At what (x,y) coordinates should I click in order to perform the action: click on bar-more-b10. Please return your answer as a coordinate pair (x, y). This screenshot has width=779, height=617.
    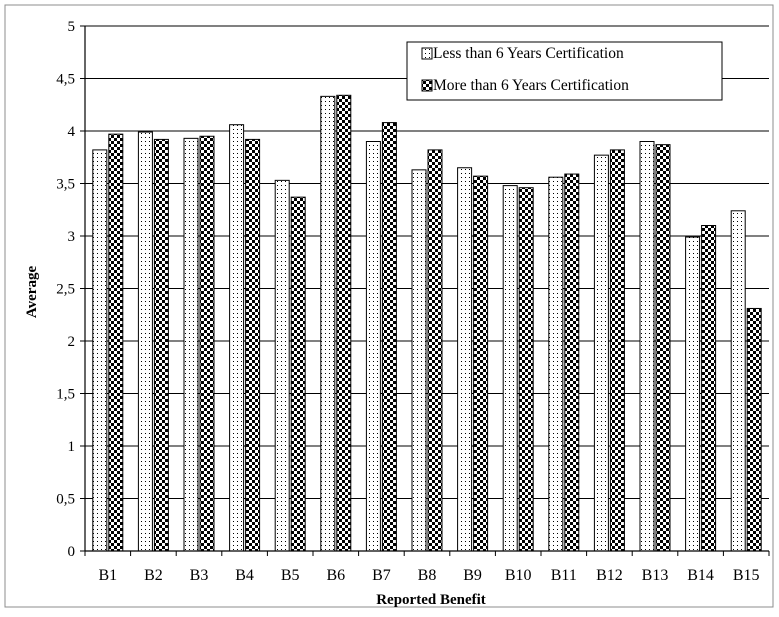
    Looking at the image, I should click on (526, 369).